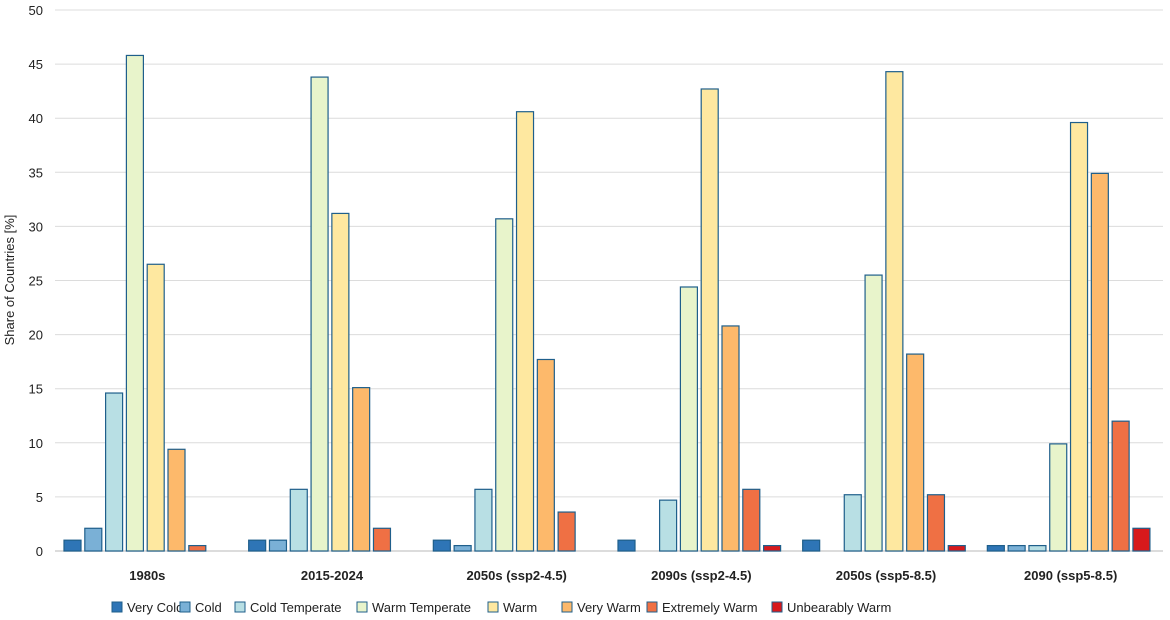 This screenshot has width=1170, height=620. Describe the element at coordinates (39, 551) in the screenshot. I see `y-tick-label: 0` at that location.